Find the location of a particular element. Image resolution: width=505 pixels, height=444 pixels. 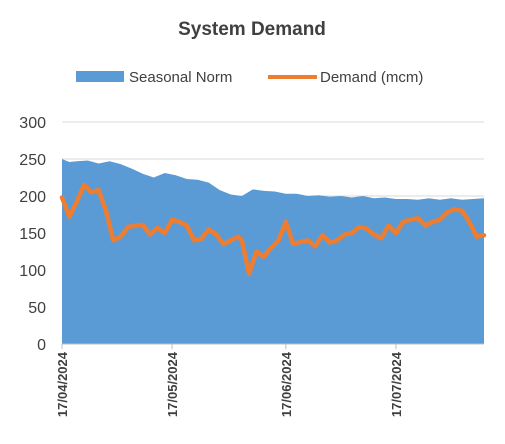

y-tick-label: 150 is located at coordinates (32, 234).